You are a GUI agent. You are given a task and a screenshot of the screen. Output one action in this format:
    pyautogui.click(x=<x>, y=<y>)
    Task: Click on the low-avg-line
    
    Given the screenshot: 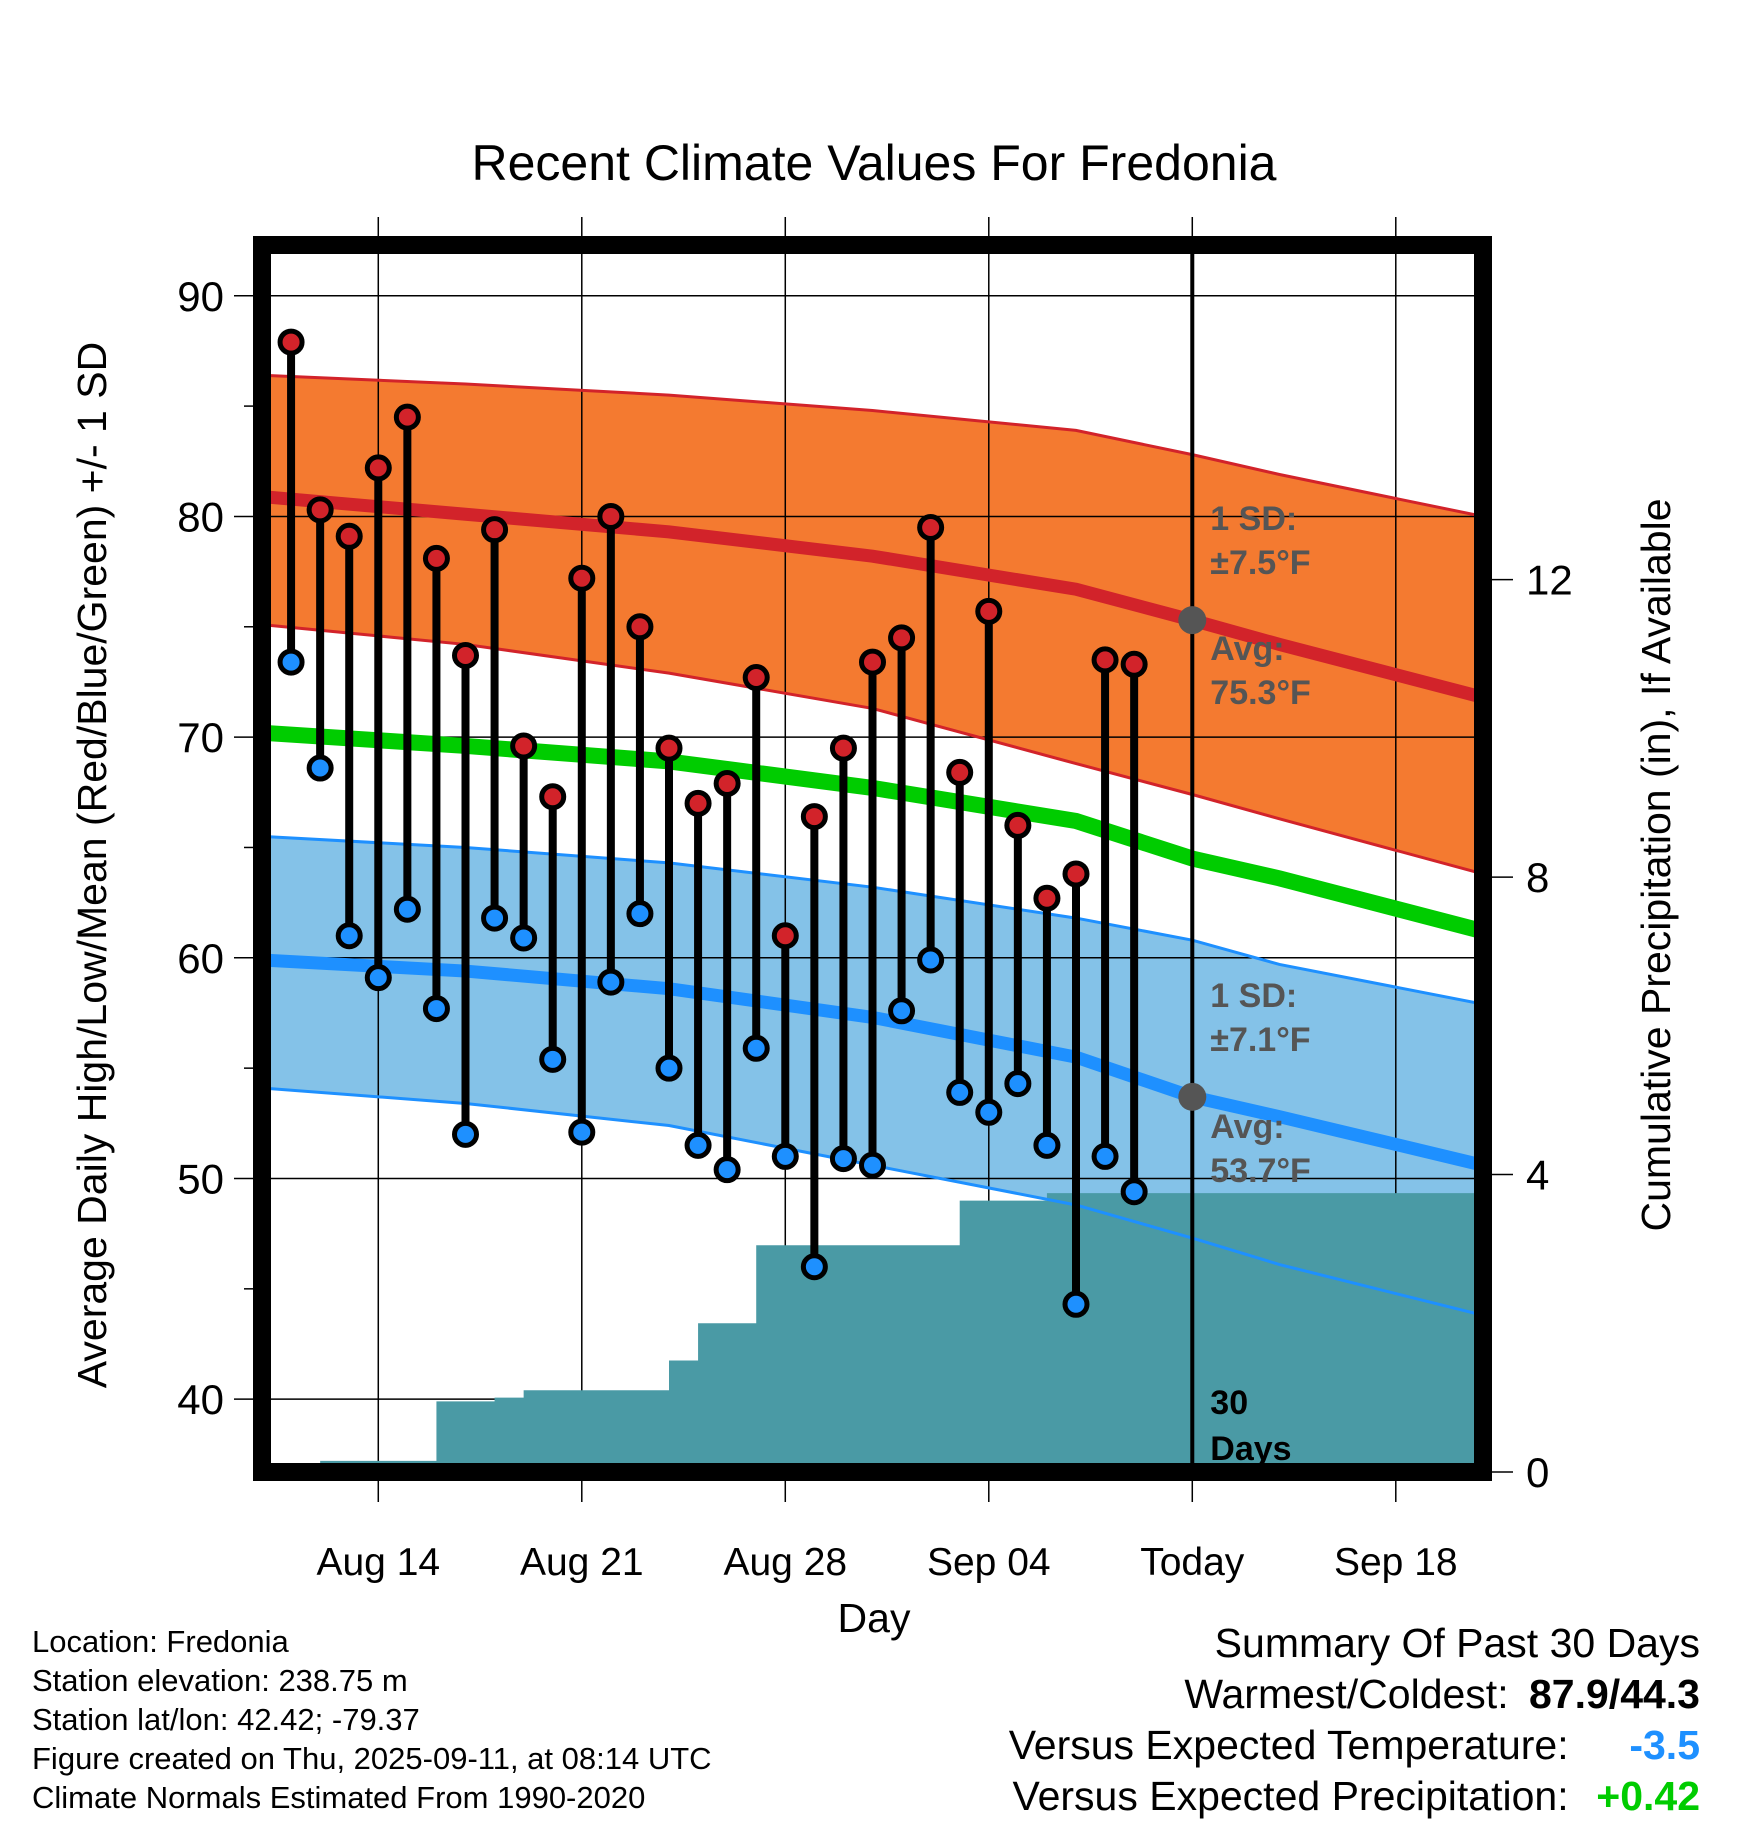 What is the action you would take?
    pyautogui.click(x=872, y=1062)
    